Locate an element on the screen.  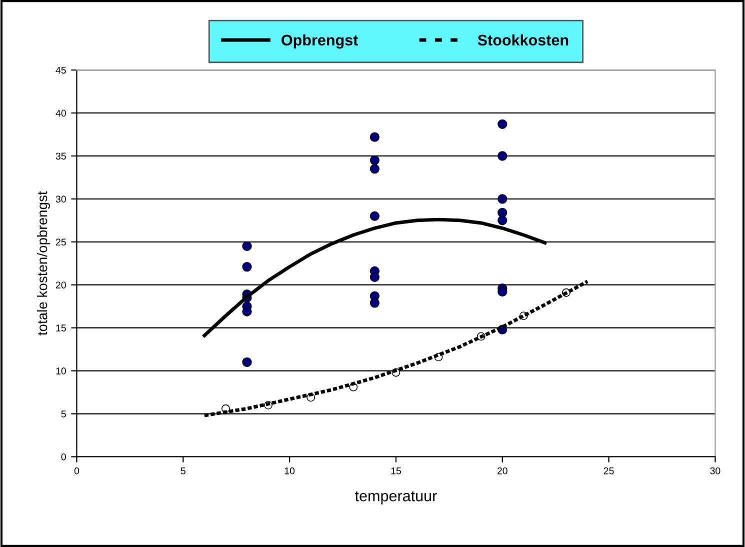
x-tick-label: 20 is located at coordinates (502, 470).